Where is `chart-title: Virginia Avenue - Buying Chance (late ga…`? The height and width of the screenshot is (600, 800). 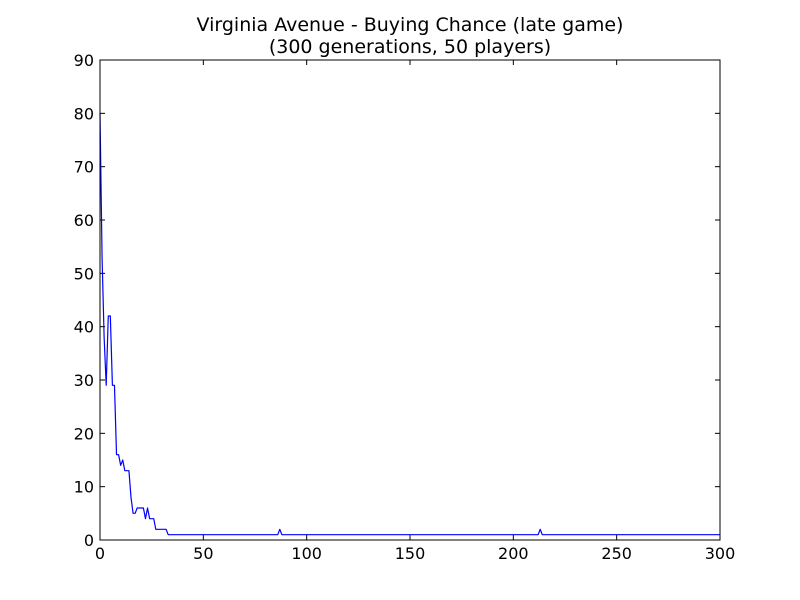
chart-title: Virginia Avenue - Buying Chance (late ga… is located at coordinates (410, 25).